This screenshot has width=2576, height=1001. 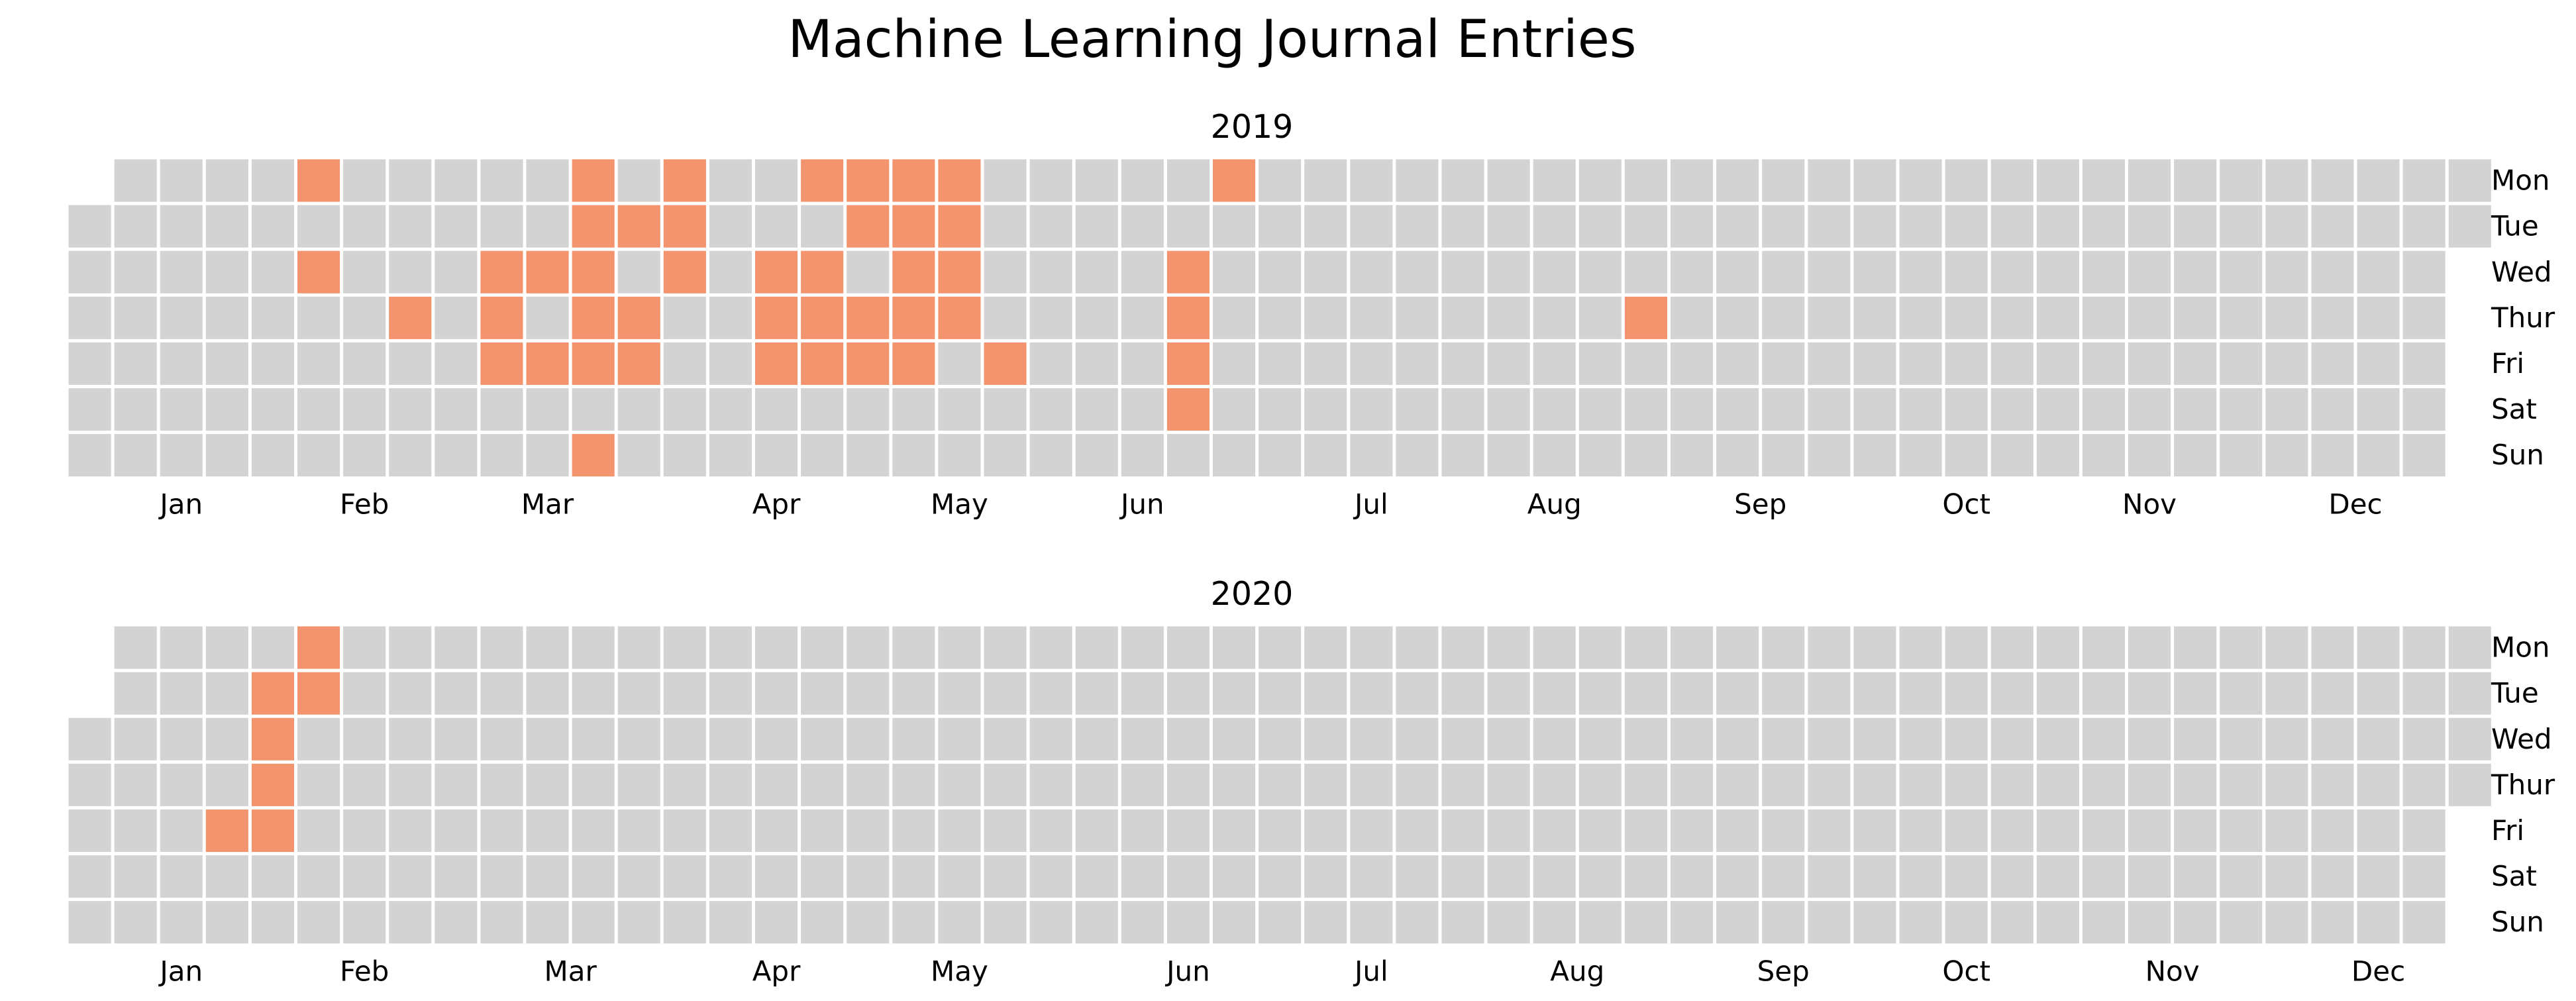 I want to click on month-label: Feb, so click(x=364, y=505).